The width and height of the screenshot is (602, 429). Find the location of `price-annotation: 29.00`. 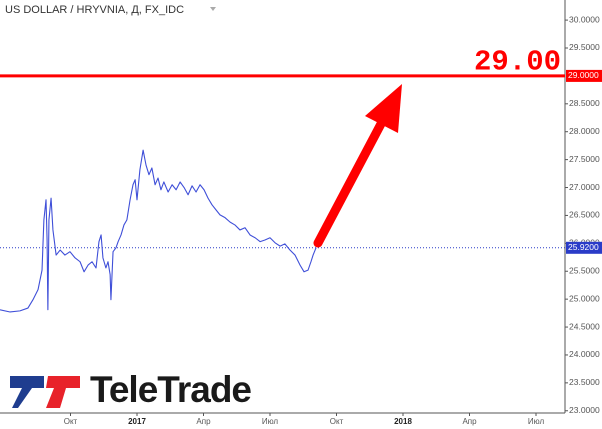

price-annotation: 29.00 is located at coordinates (517, 62).